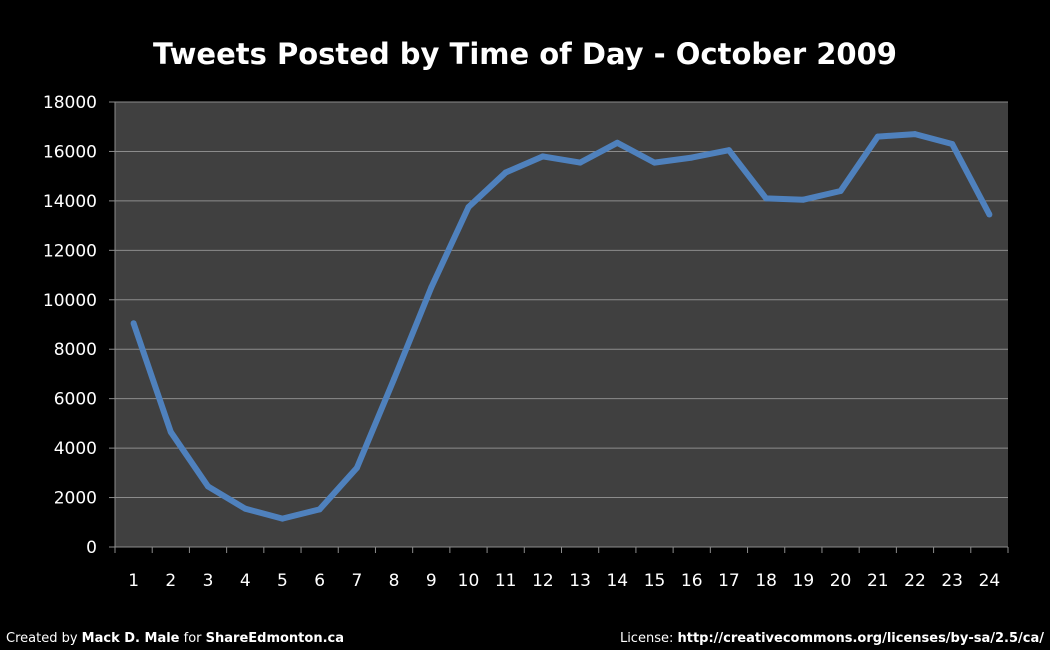 The width and height of the screenshot is (1050, 650). What do you see at coordinates (75, 499) in the screenshot?
I see `y-tick-label: 2000` at bounding box center [75, 499].